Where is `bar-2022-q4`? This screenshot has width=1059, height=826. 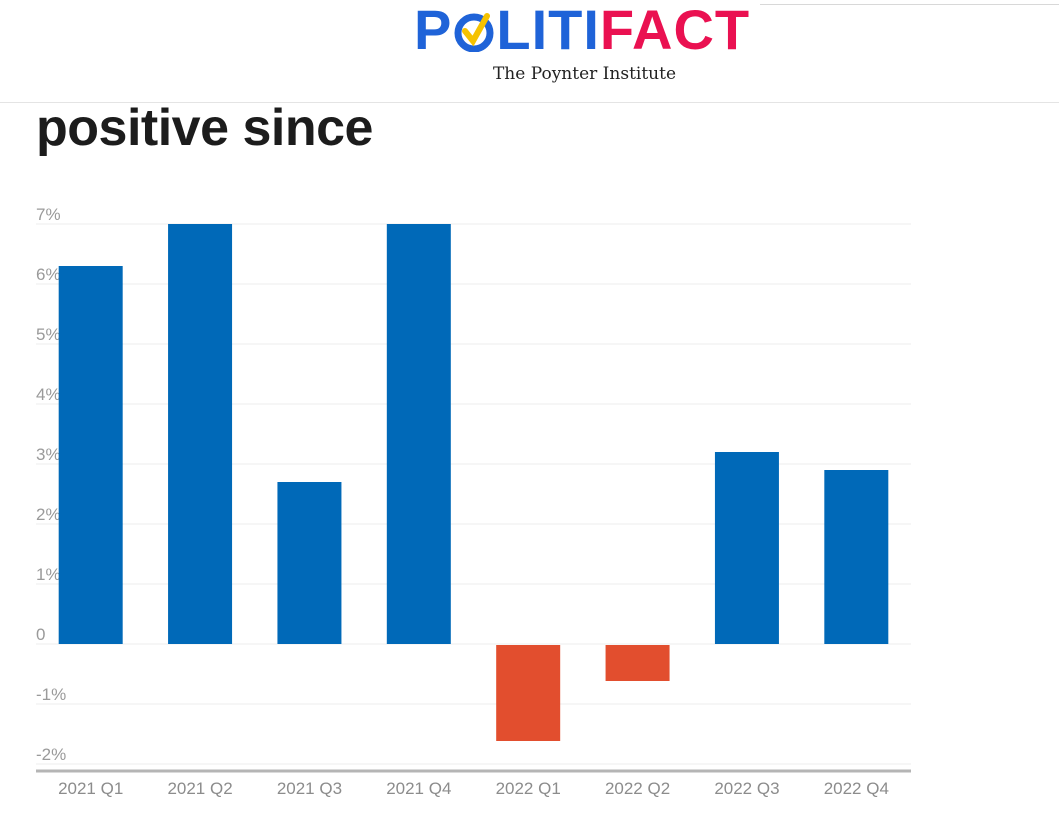 bar-2022-q4 is located at coordinates (856, 557).